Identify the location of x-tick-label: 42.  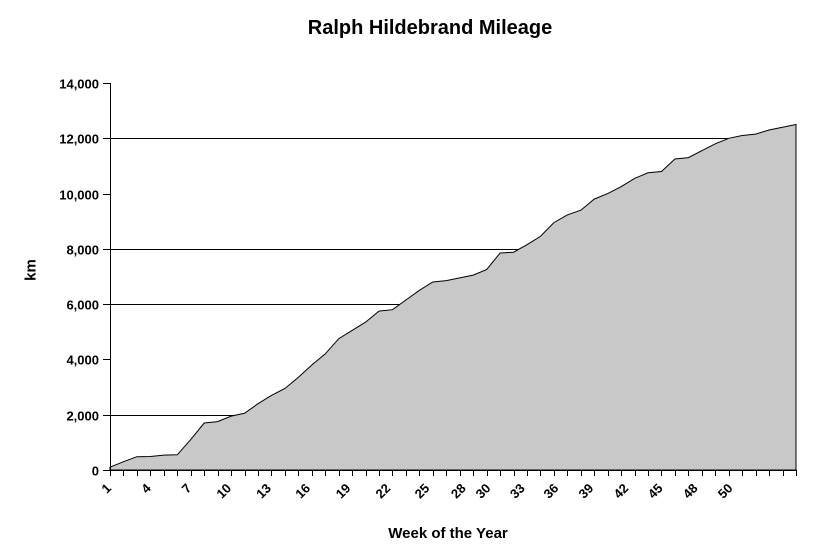
(621, 491).